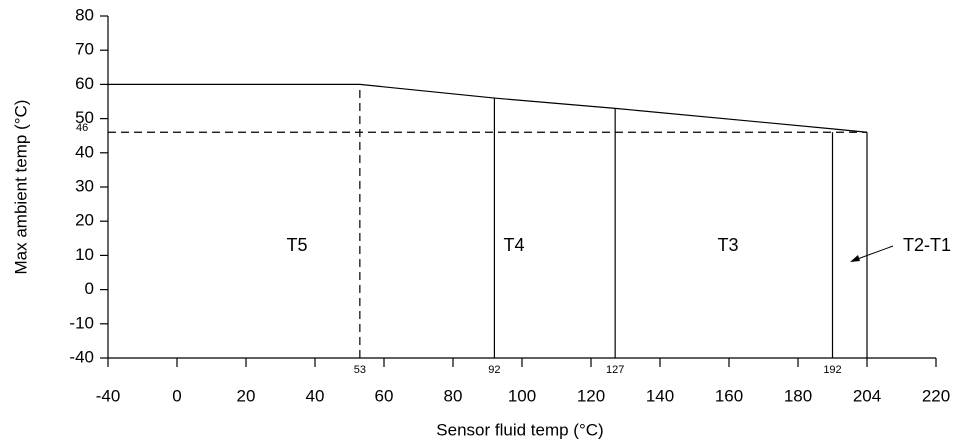 The width and height of the screenshot is (969, 444). What do you see at coordinates (360, 370) in the screenshot?
I see `x-minor-label: 53` at bounding box center [360, 370].